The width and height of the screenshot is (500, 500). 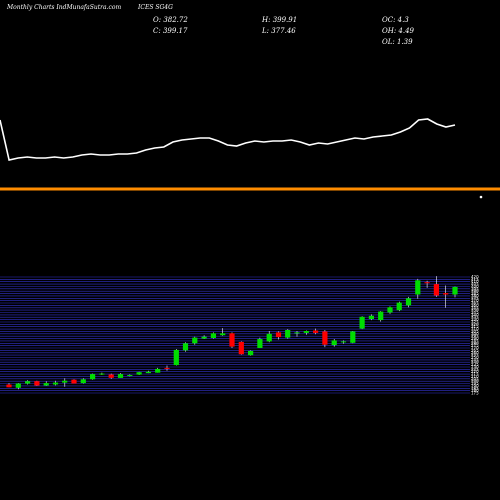 I want to click on y-tick-label: 175, so click(x=475, y=393).